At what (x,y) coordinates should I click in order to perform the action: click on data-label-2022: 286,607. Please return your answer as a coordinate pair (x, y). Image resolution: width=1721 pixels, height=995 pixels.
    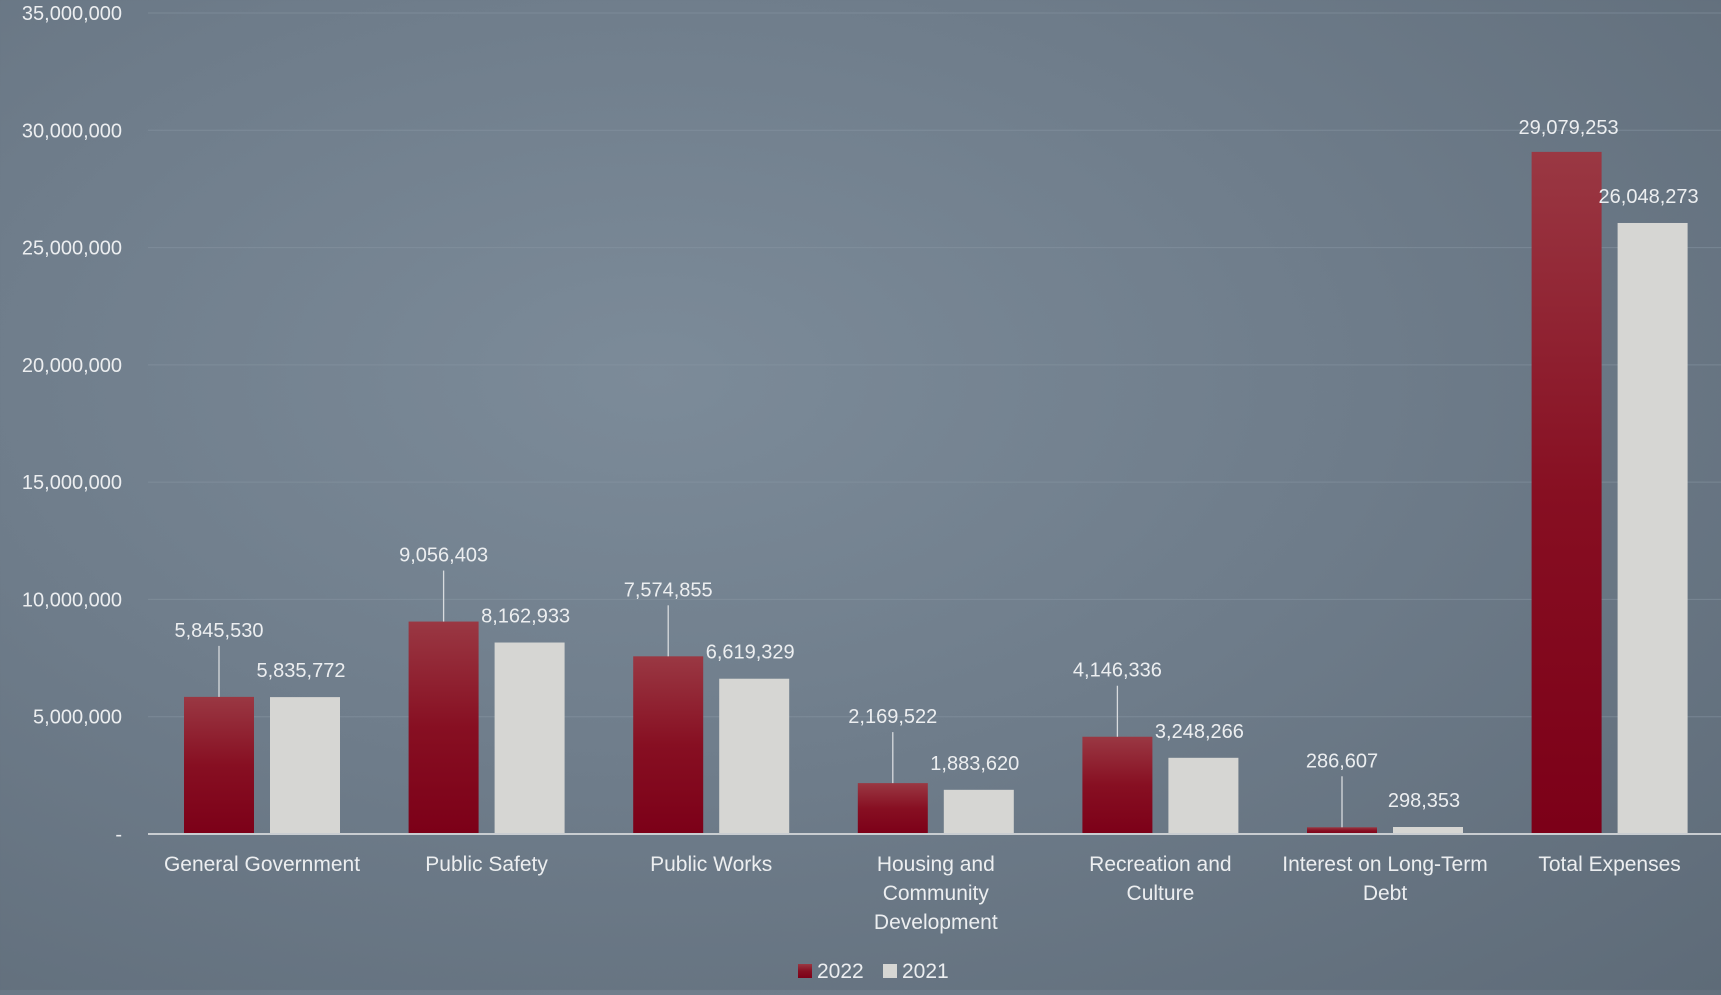
    Looking at the image, I should click on (1342, 761).